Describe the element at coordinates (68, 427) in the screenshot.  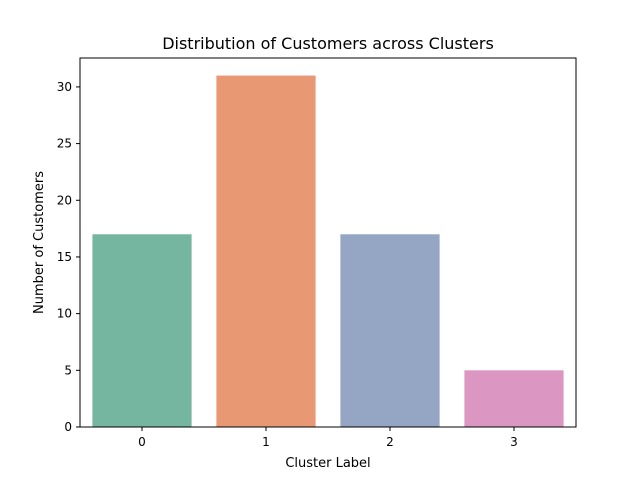
I see `y-tick-label: 0` at that location.